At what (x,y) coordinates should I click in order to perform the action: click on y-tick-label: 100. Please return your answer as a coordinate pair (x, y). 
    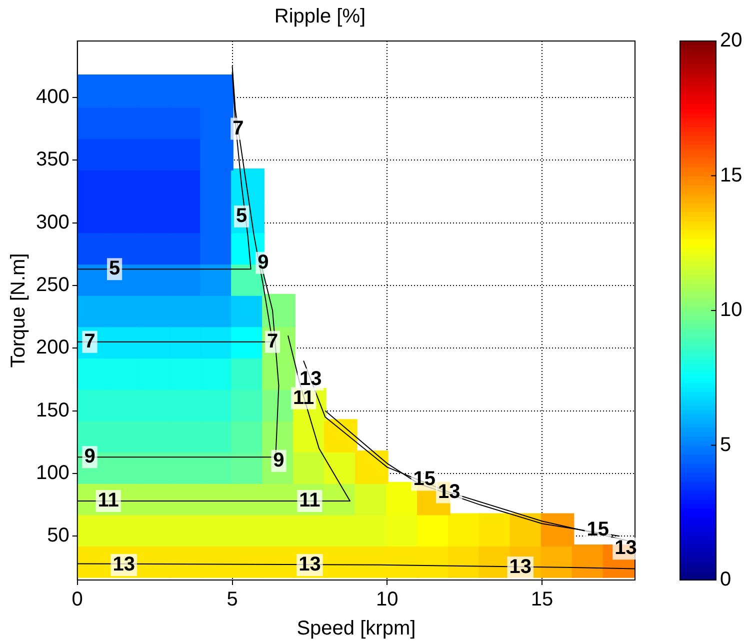
    Looking at the image, I should click on (53, 473).